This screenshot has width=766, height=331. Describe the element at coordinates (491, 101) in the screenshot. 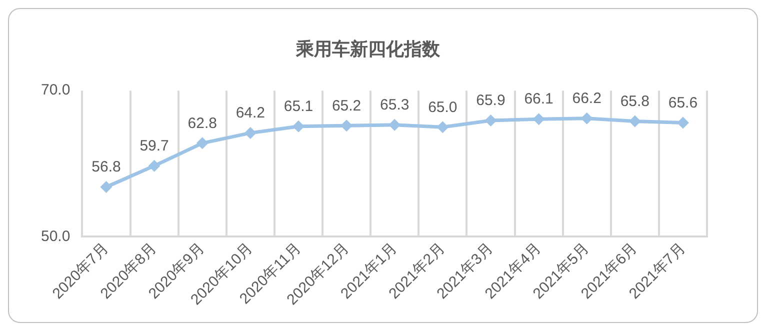

I see `data-label: 65.9` at that location.